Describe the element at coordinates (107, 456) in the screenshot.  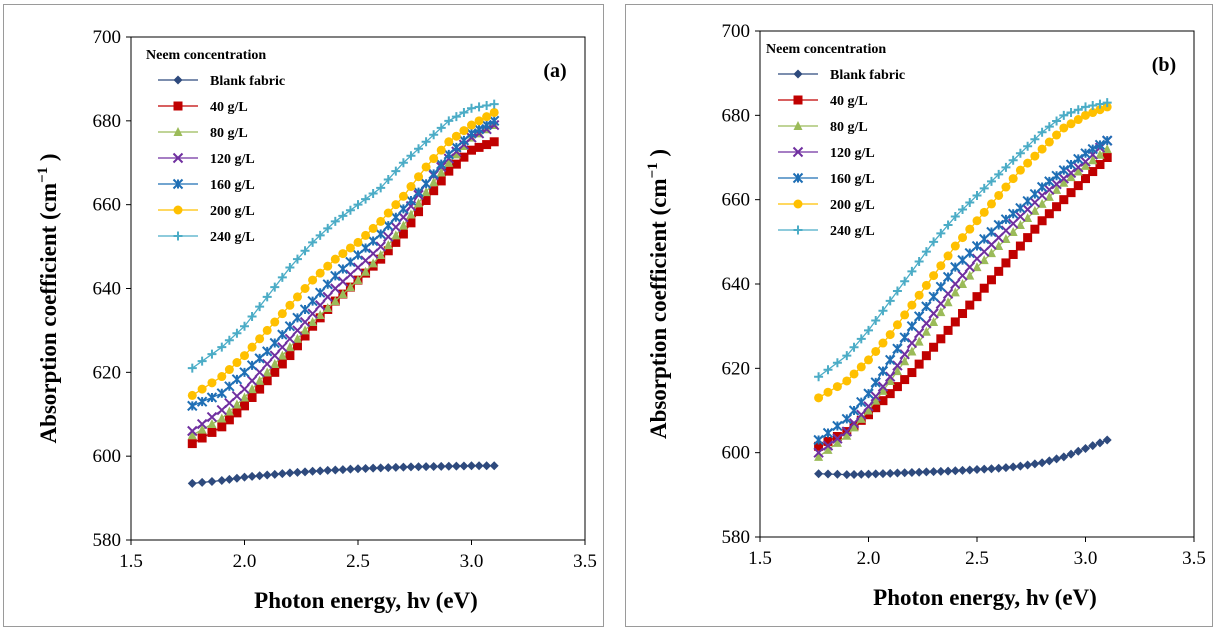
I see `y-tick-label-a: 600` at that location.